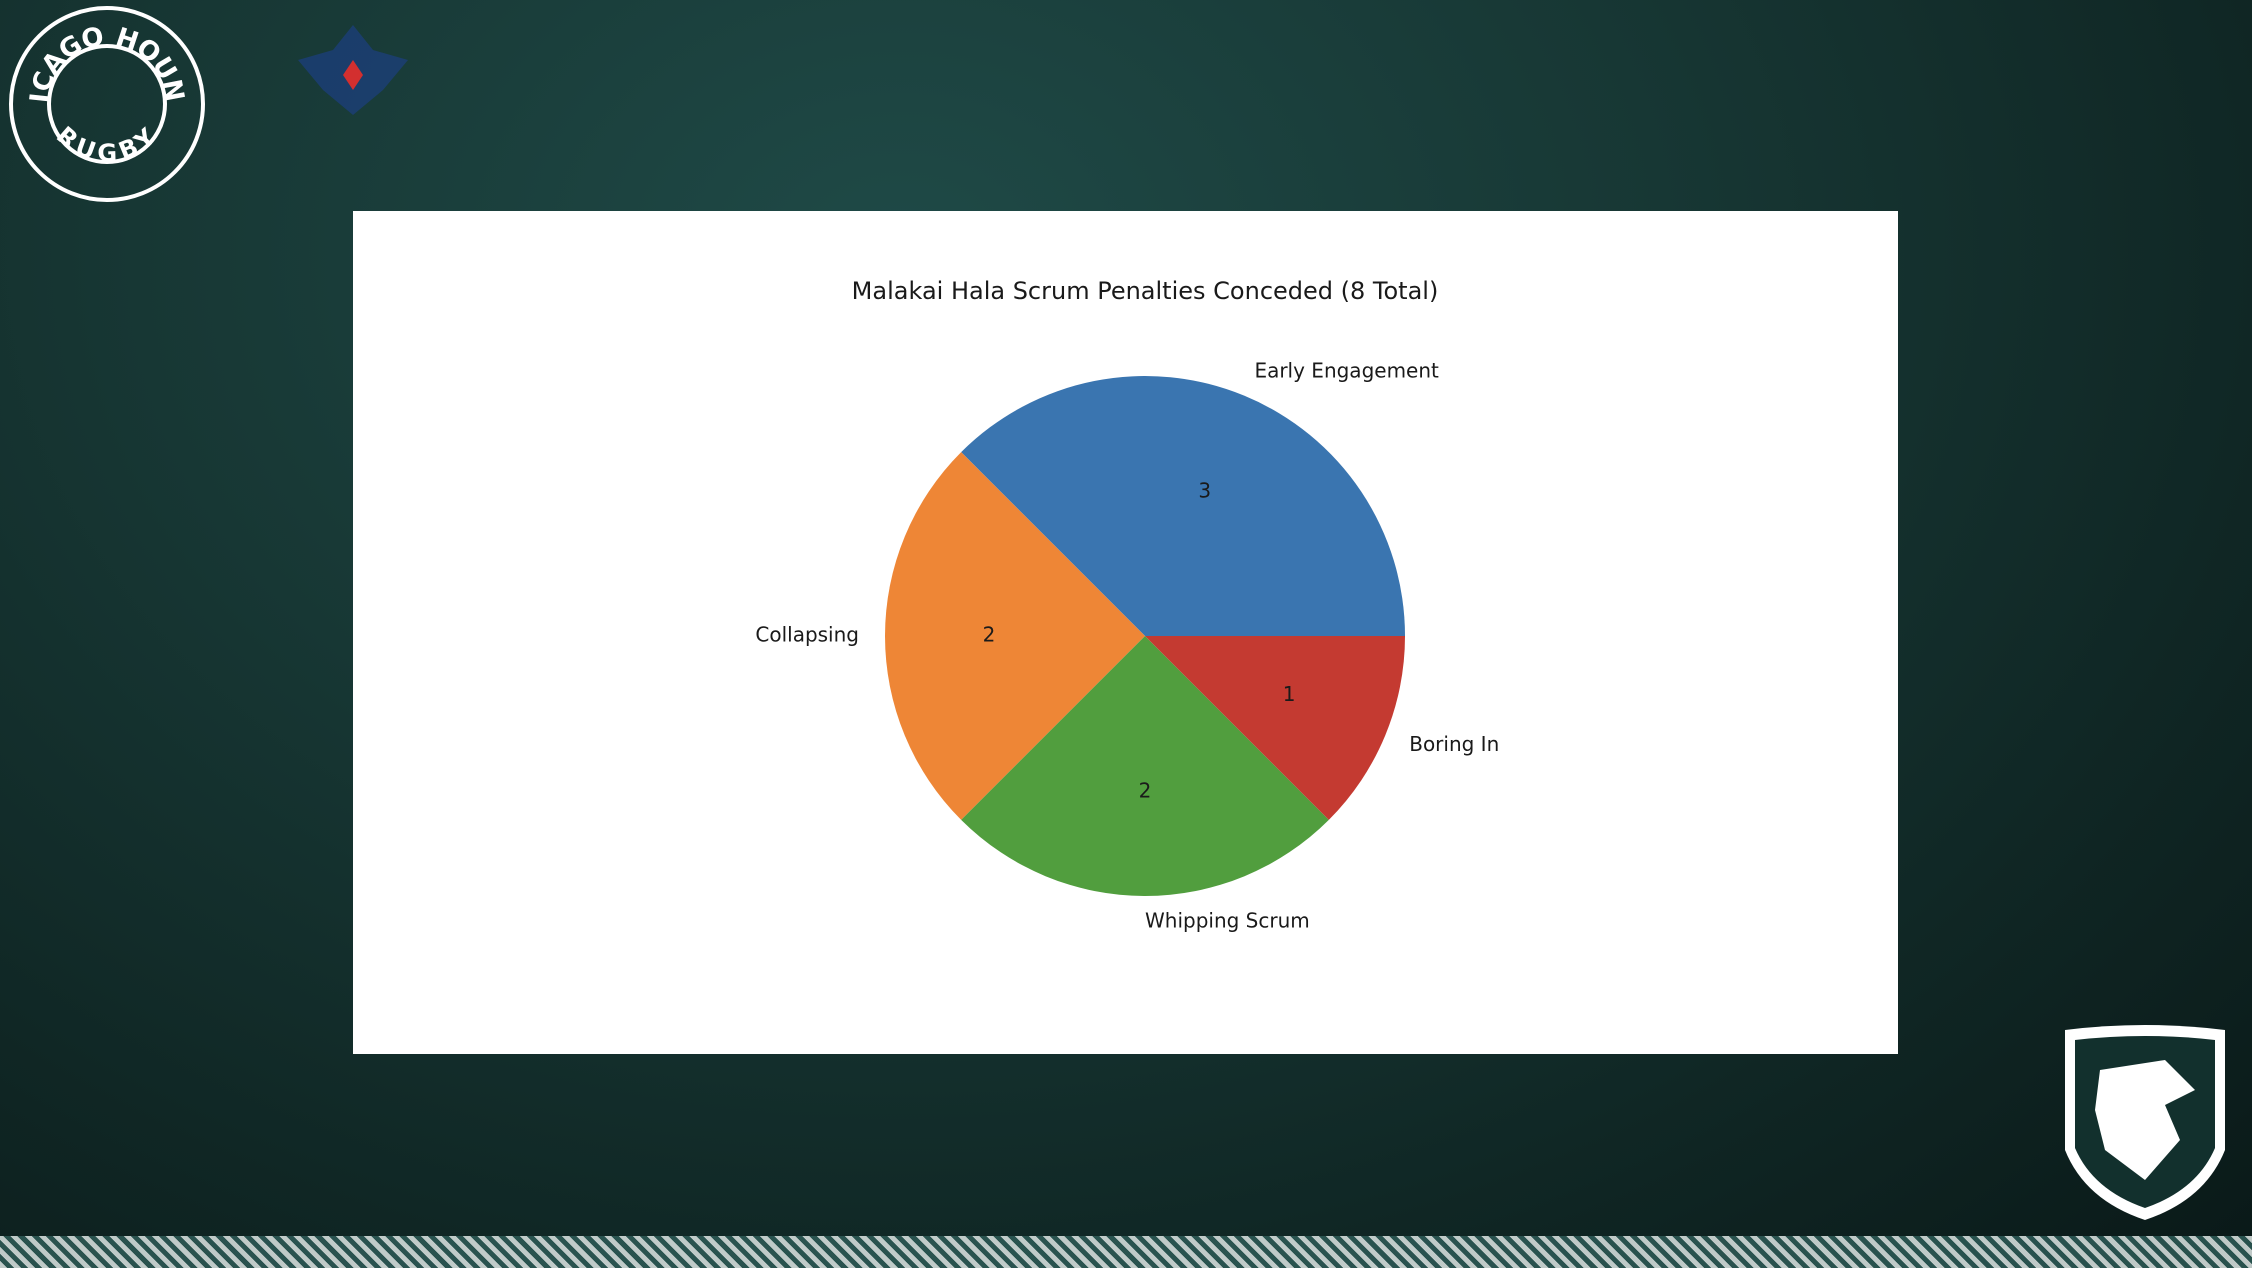 The width and height of the screenshot is (2252, 1268). I want to click on logo-inner, so click(107, 104).